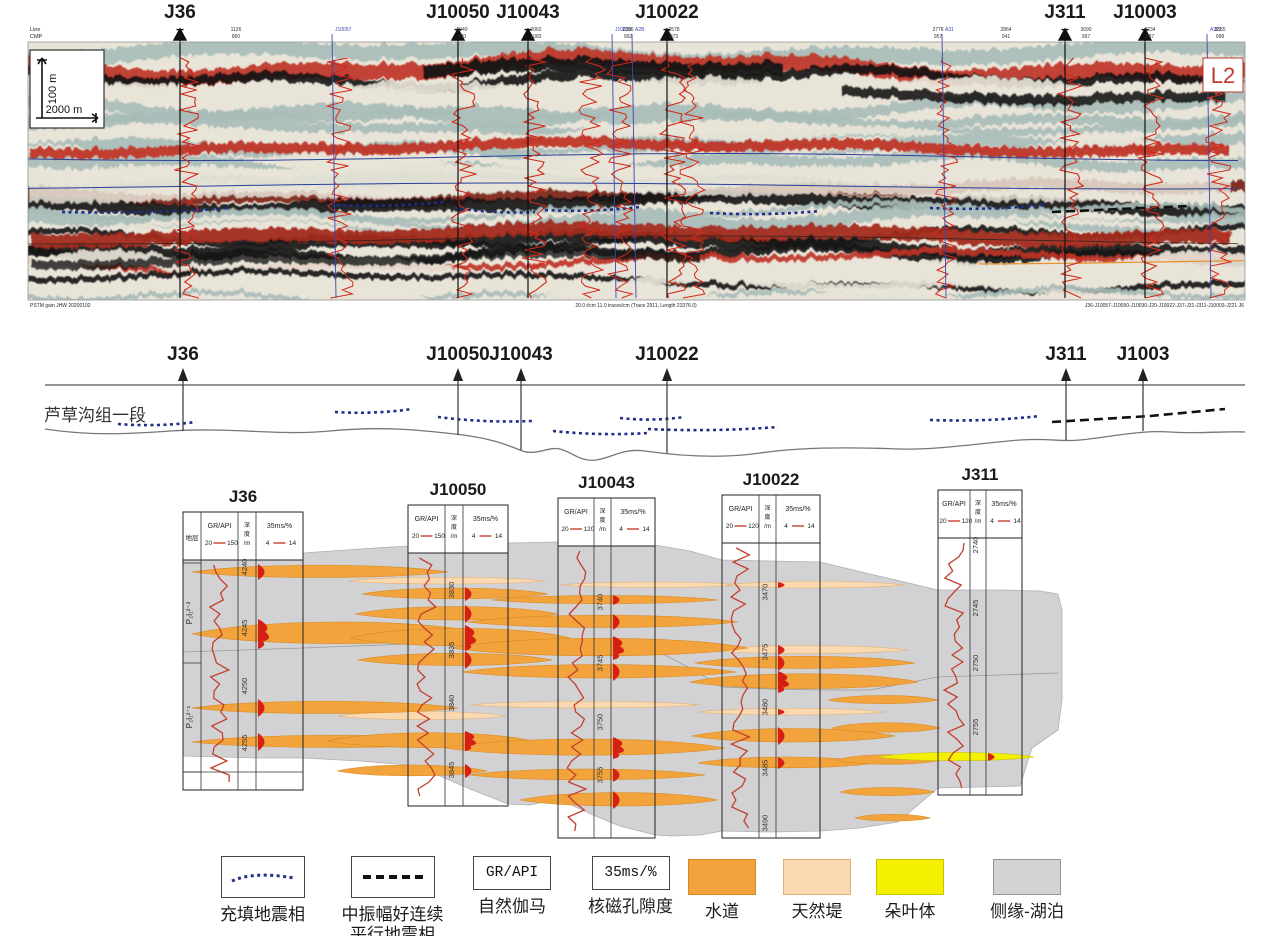 This screenshot has height=936, width=1269. What do you see at coordinates (392, 896) in the screenshot?
I see `legend-item: 中振幅好连续 平行地震相` at bounding box center [392, 896].